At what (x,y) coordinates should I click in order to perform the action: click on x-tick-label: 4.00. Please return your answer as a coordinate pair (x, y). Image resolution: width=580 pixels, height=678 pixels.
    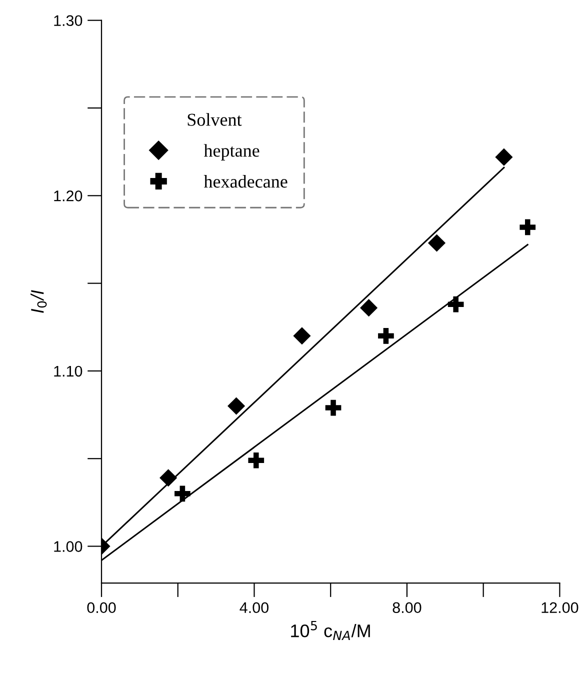
    Looking at the image, I should click on (254, 608).